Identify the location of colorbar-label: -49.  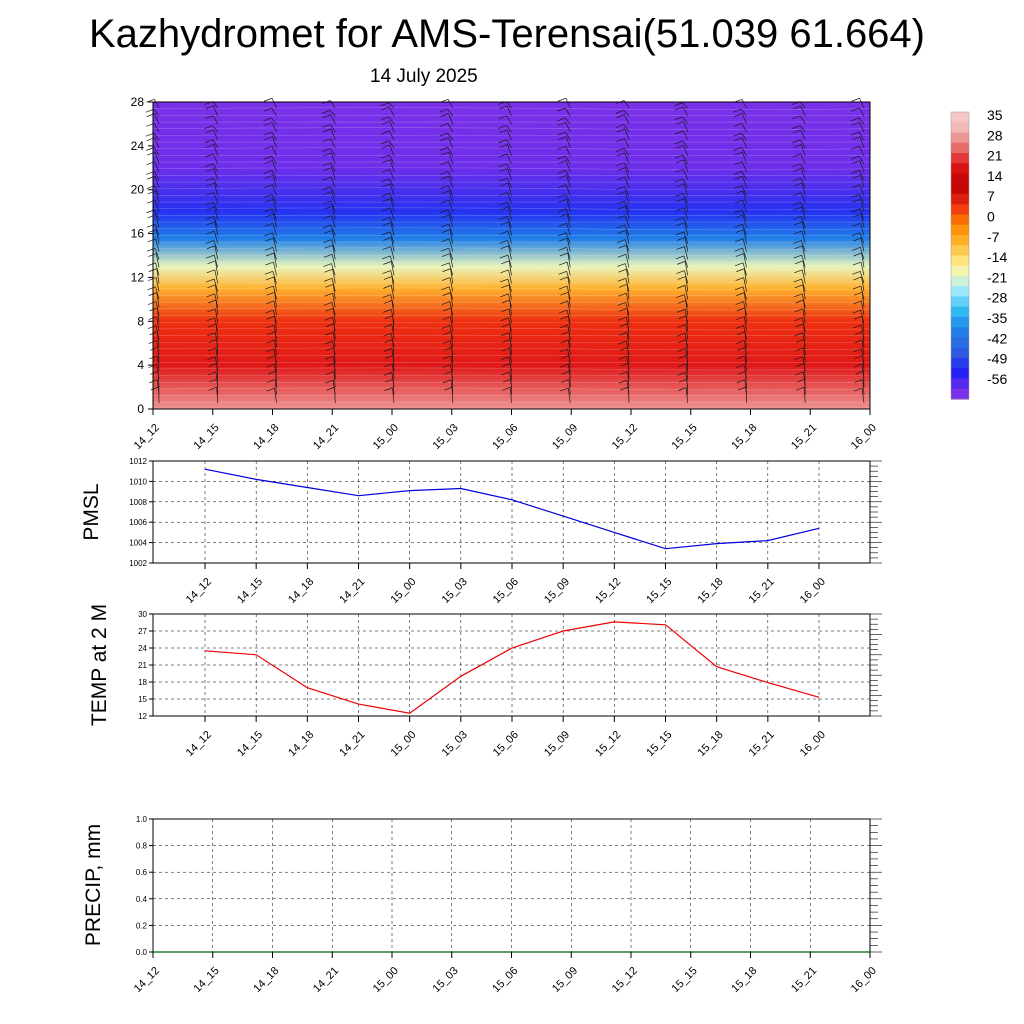
(997, 359).